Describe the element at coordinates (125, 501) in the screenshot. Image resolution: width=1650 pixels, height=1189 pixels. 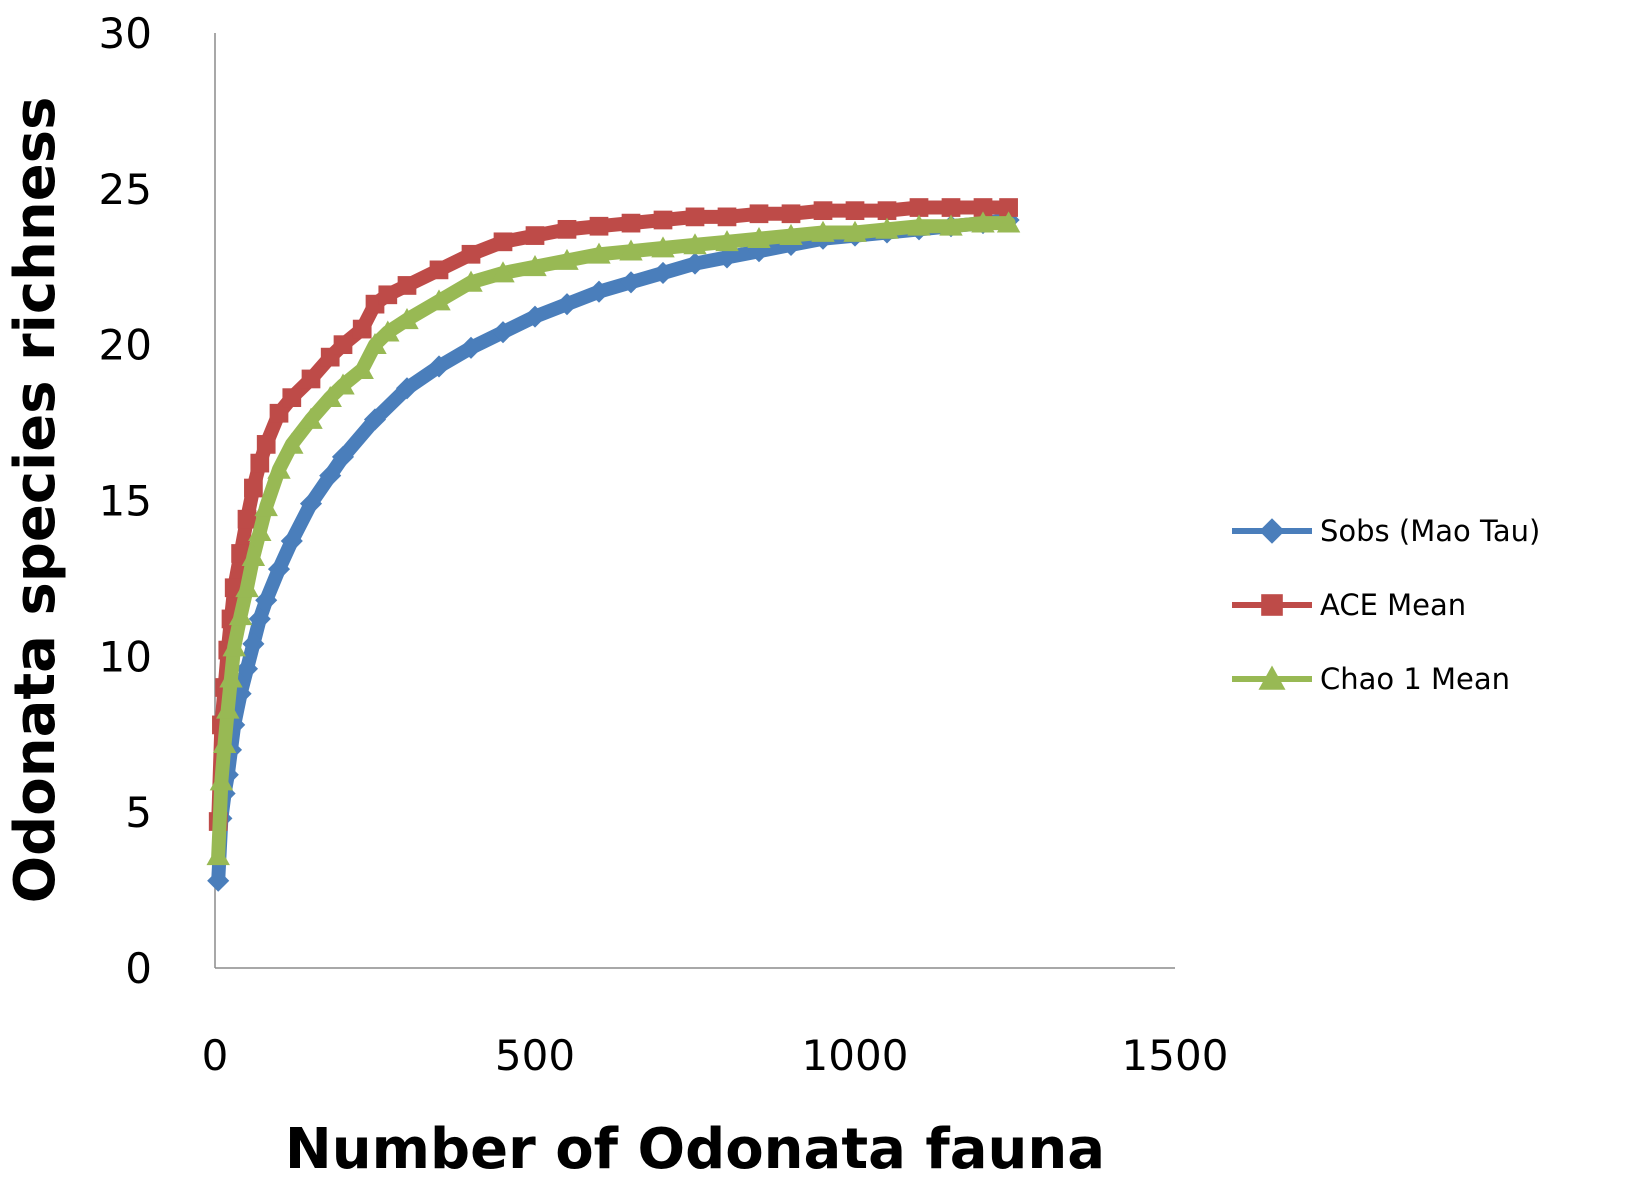
I see `y-tick-label: 15` at that location.